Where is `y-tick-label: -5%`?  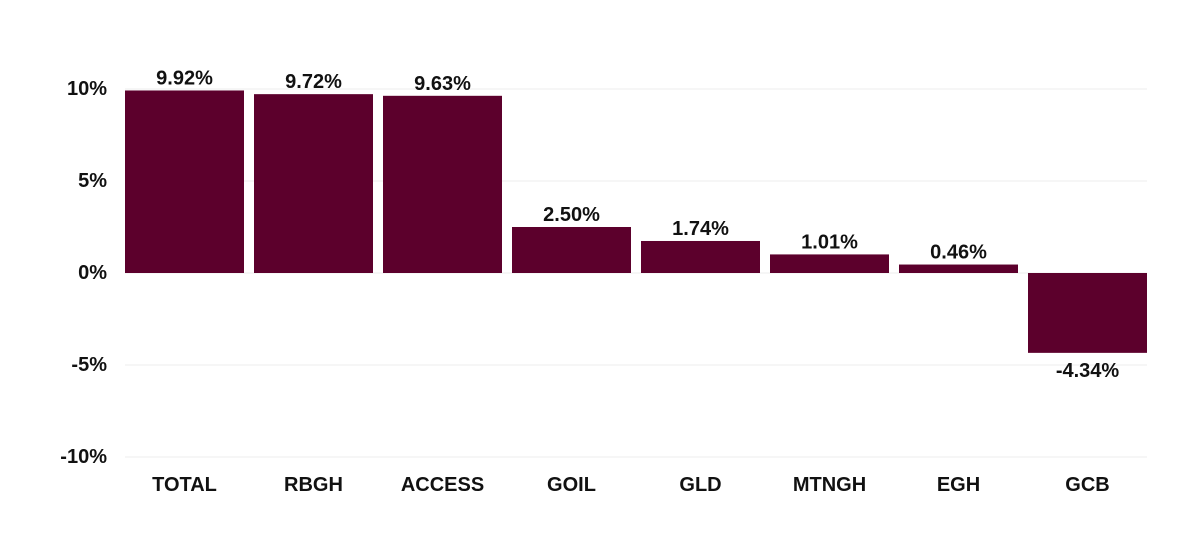
y-tick-label: -5% is located at coordinates (89, 365).